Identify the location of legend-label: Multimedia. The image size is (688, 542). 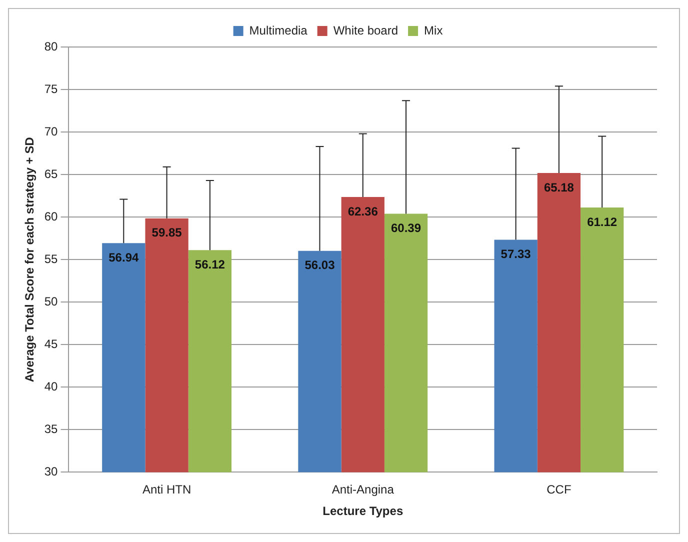
(278, 30).